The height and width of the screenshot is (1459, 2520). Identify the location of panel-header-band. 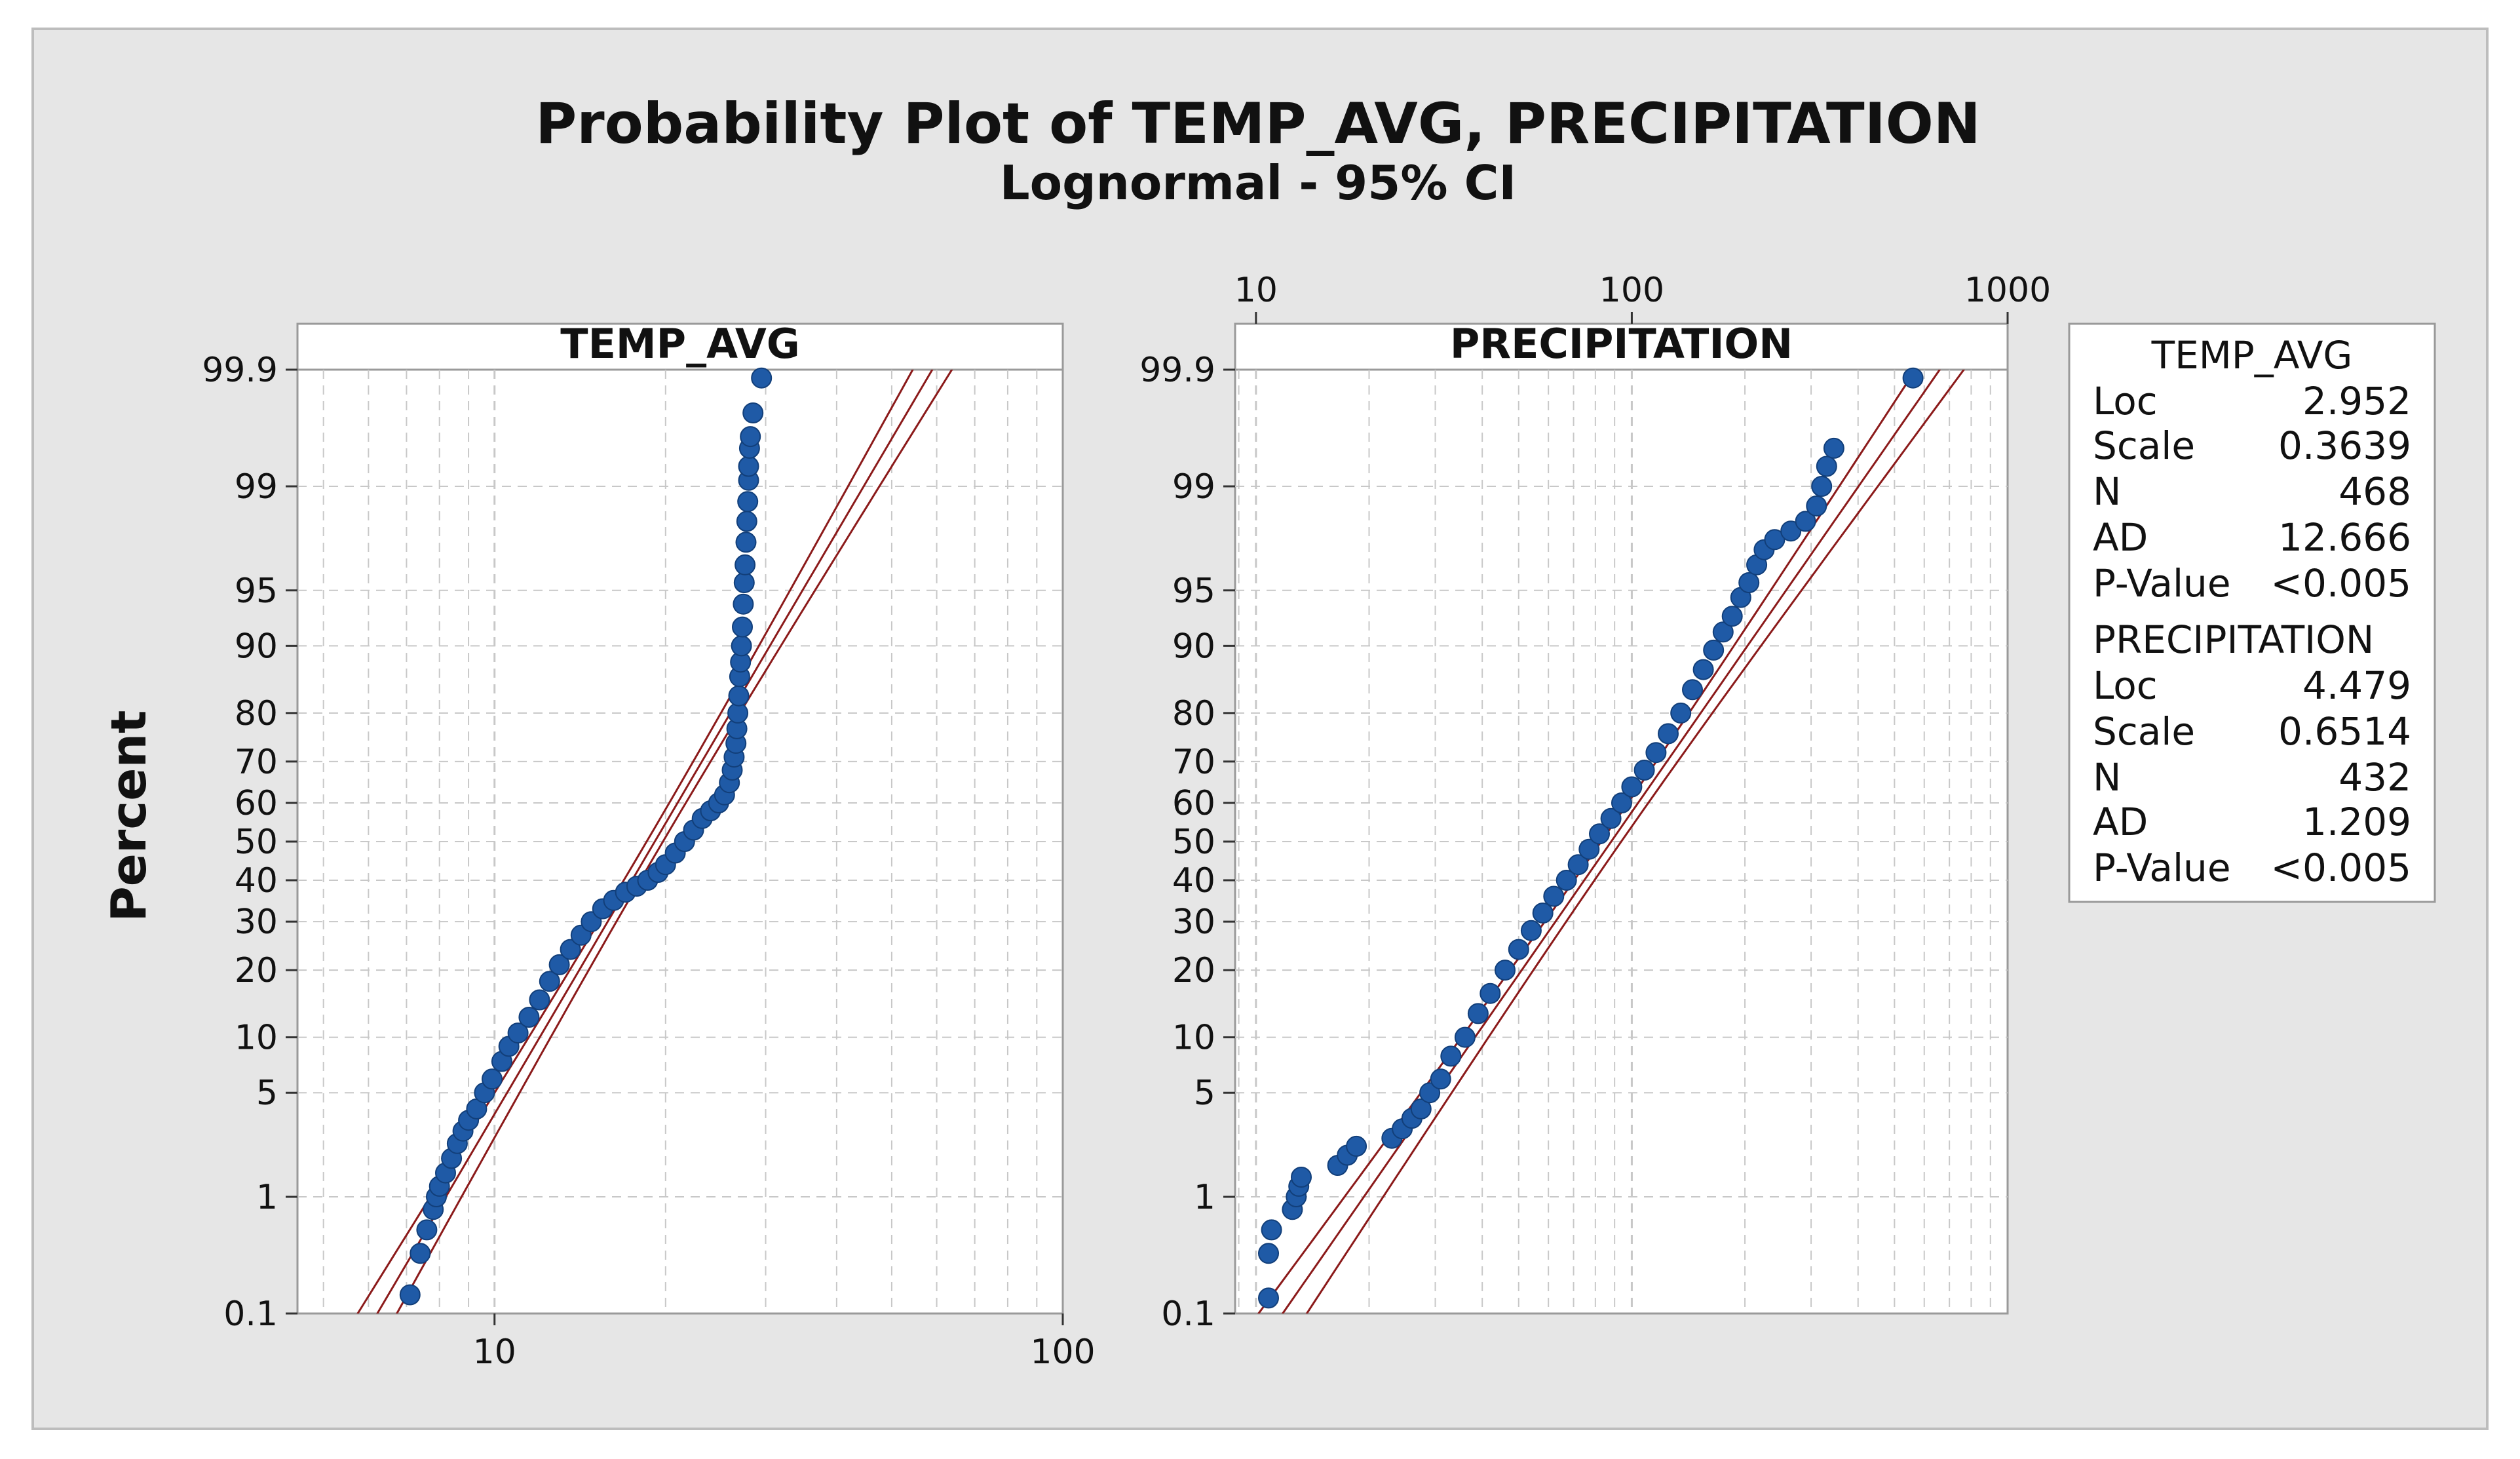
(680, 346).